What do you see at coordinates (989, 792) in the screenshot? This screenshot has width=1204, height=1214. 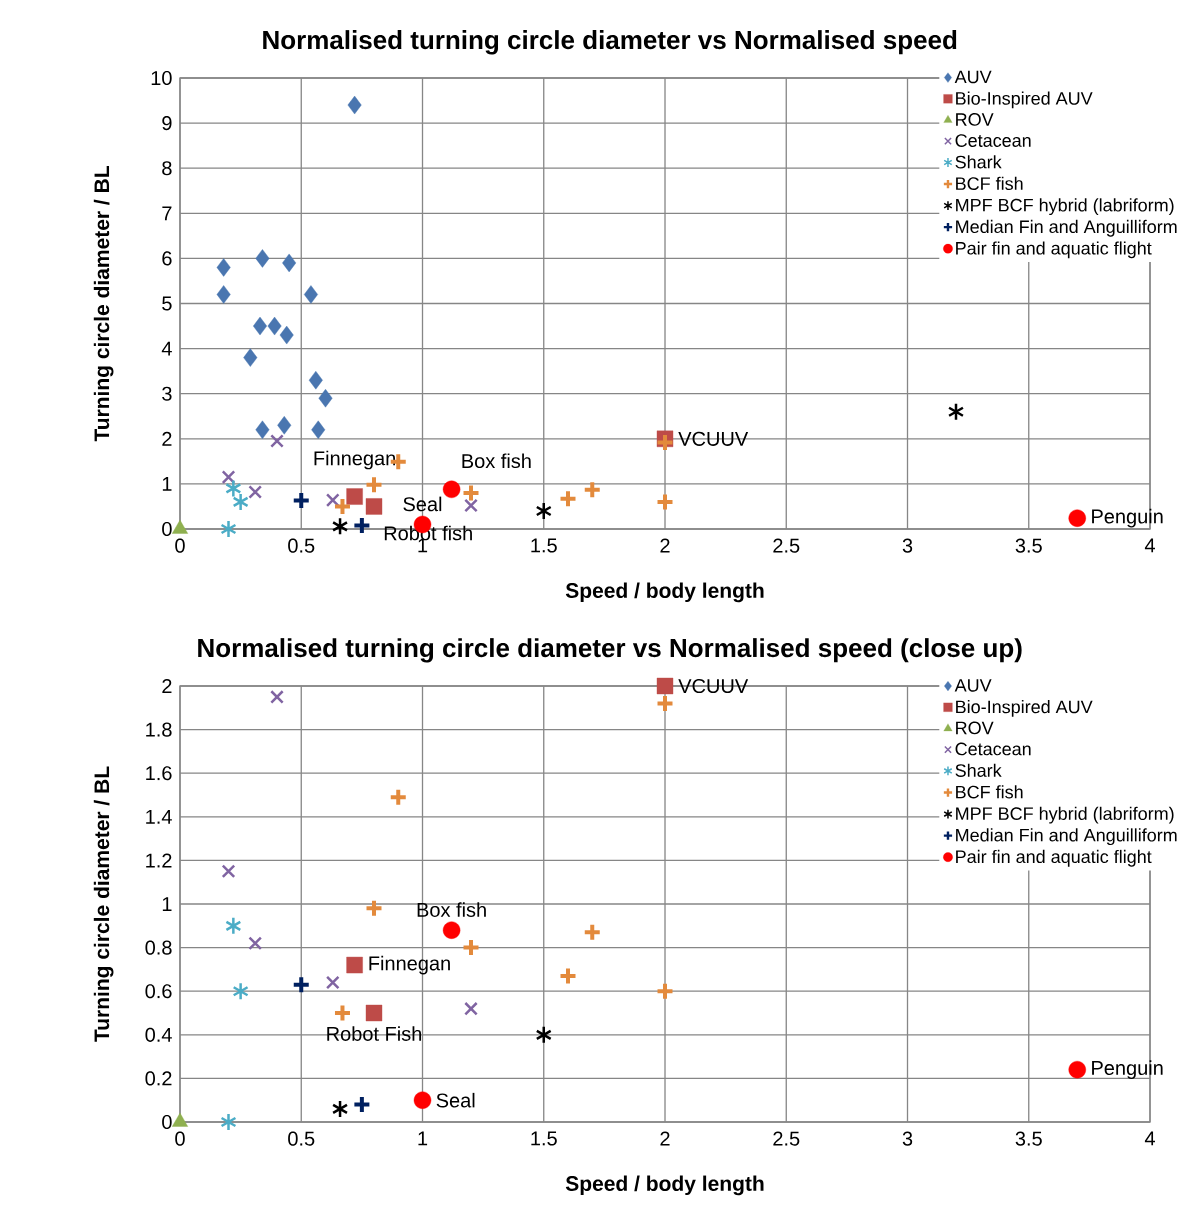 I see `legend-label: BCF fish` at bounding box center [989, 792].